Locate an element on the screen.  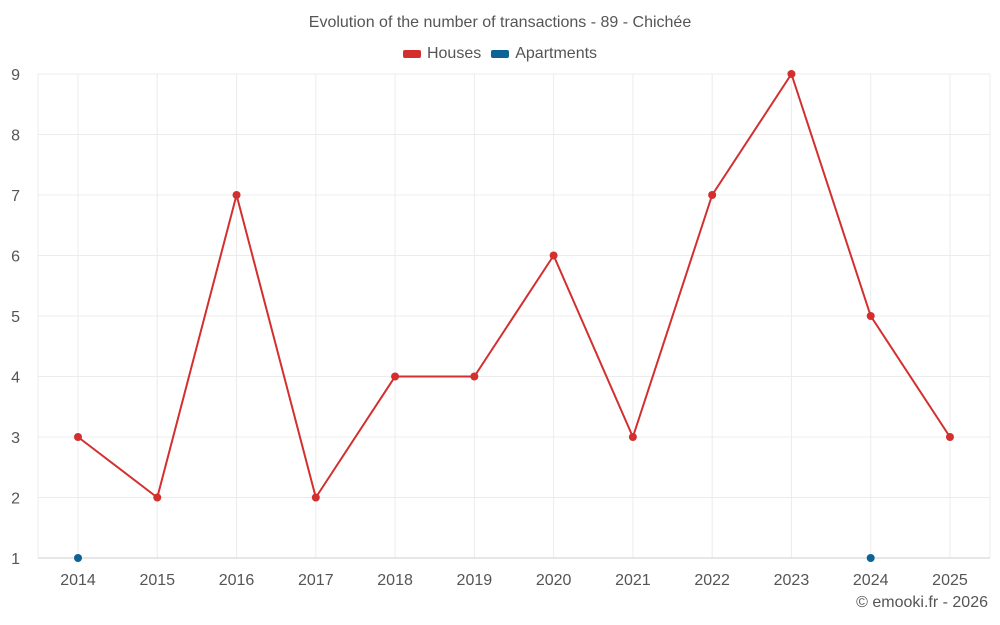
x-tick-label: 2020 is located at coordinates (554, 580).